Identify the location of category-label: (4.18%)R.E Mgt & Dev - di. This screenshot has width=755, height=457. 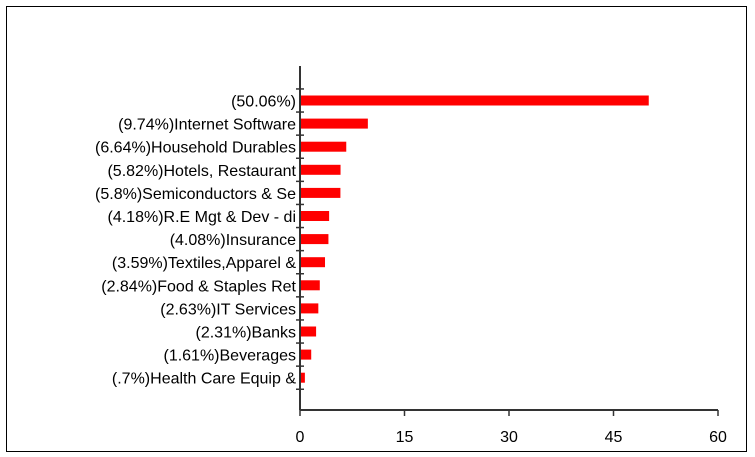
(202, 217).